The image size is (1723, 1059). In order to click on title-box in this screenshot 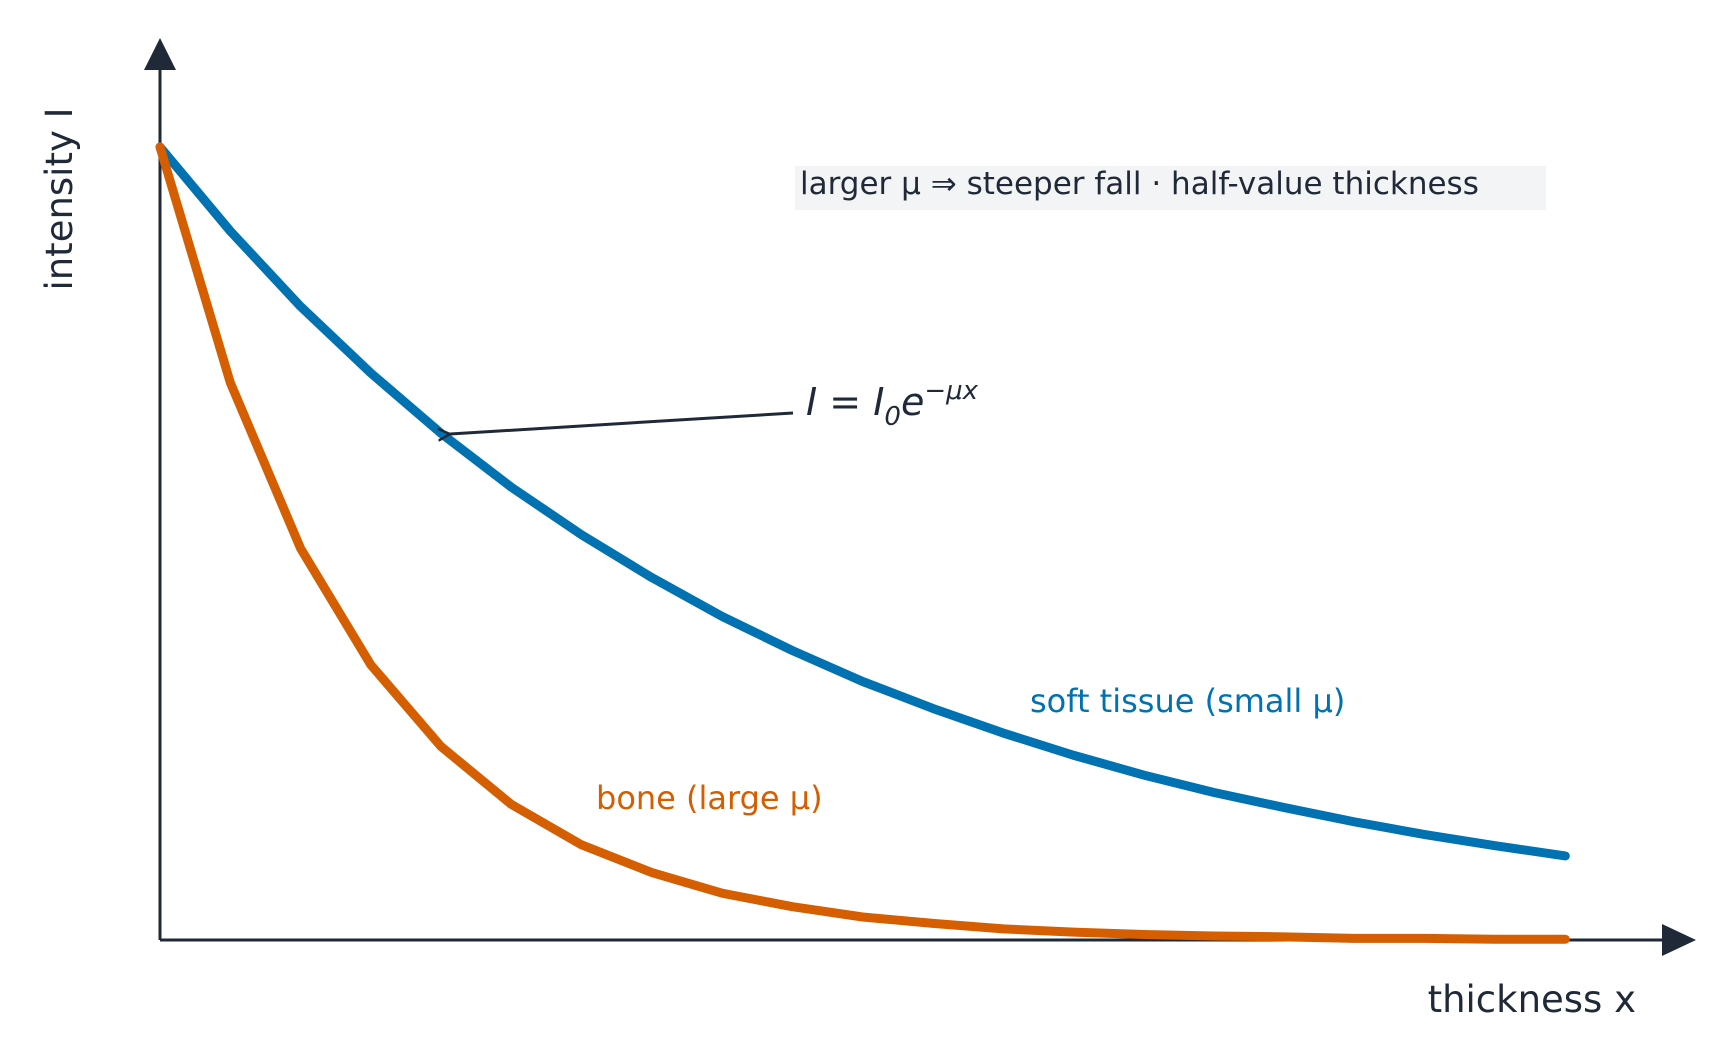, I will do `click(1170, 188)`.